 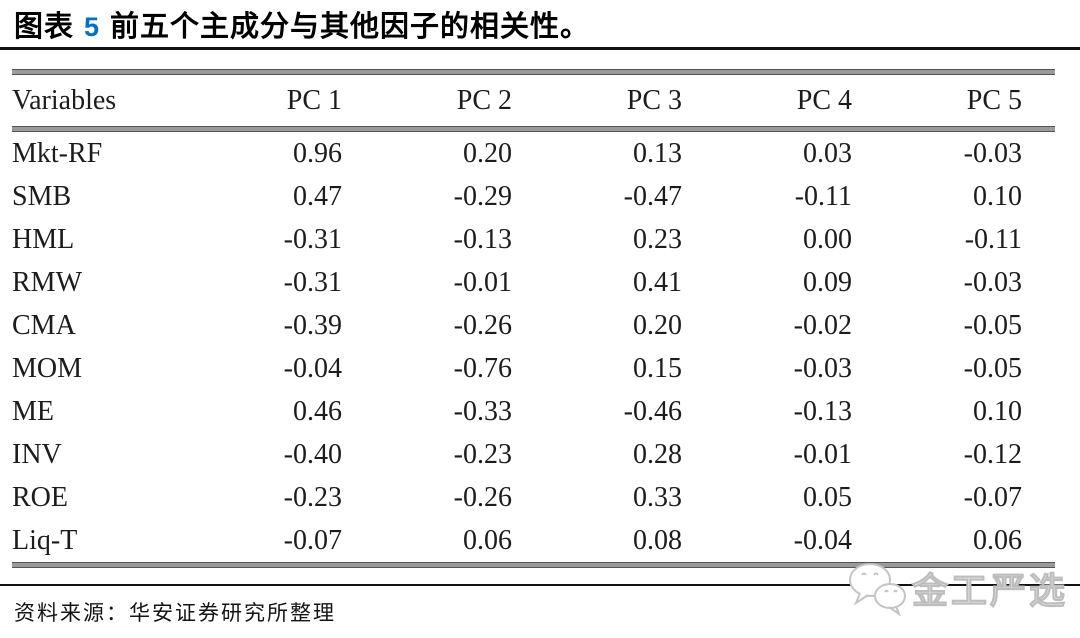 What do you see at coordinates (992, 454) in the screenshot?
I see `cell-value: -0.12` at bounding box center [992, 454].